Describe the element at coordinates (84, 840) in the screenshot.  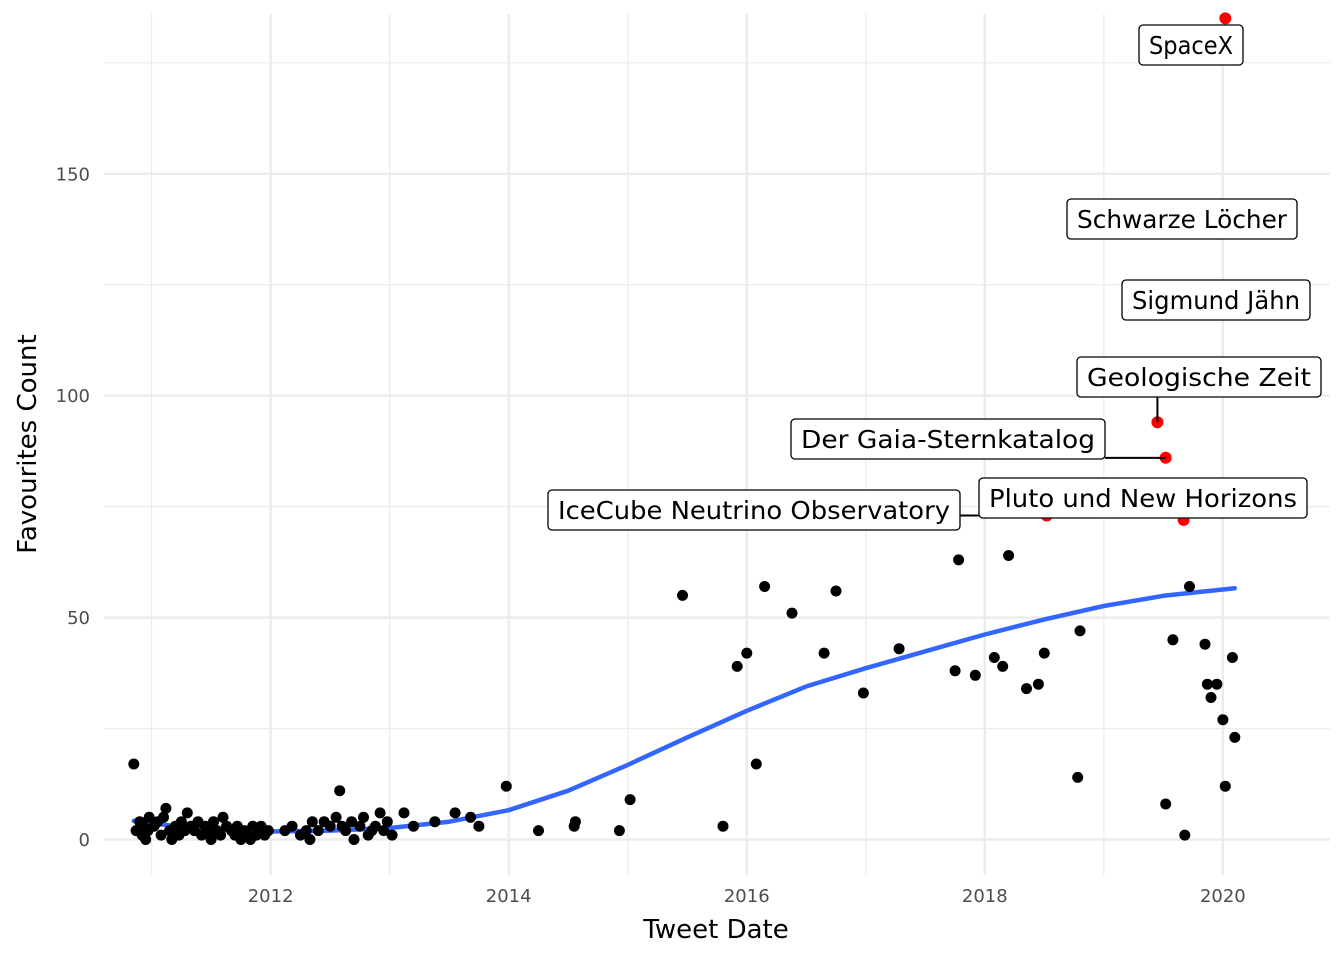
I see `y-tick-label: 0` at that location.